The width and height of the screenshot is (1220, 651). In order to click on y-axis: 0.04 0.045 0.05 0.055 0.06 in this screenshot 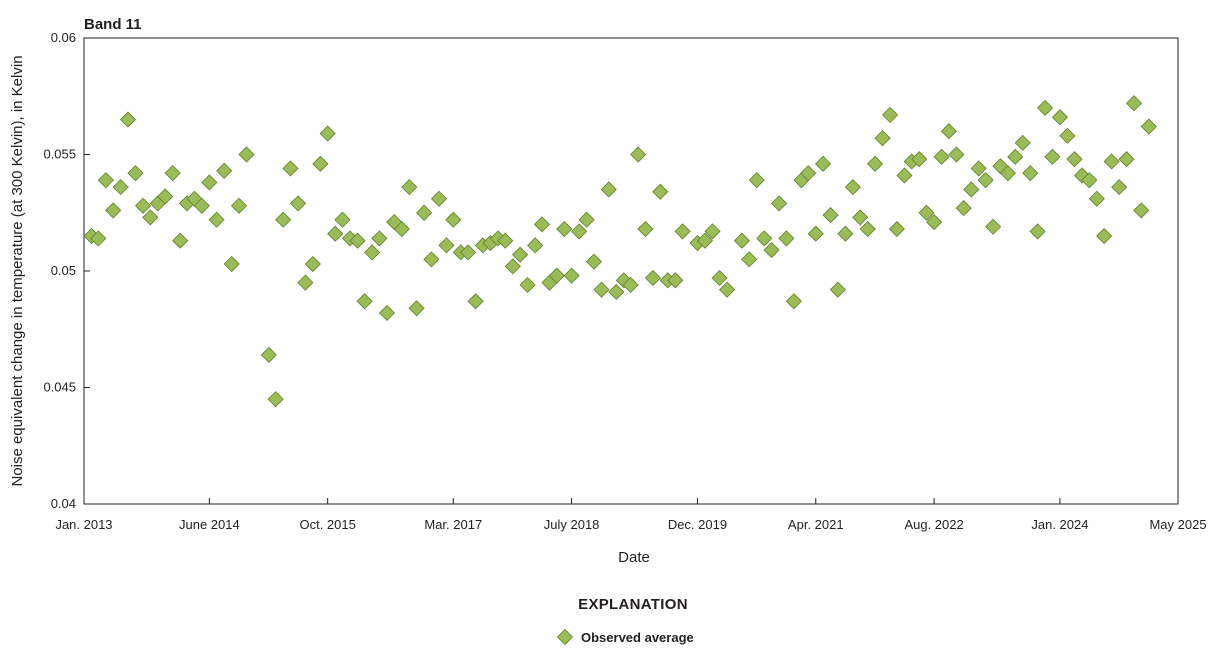, I will do `click(66, 270)`.